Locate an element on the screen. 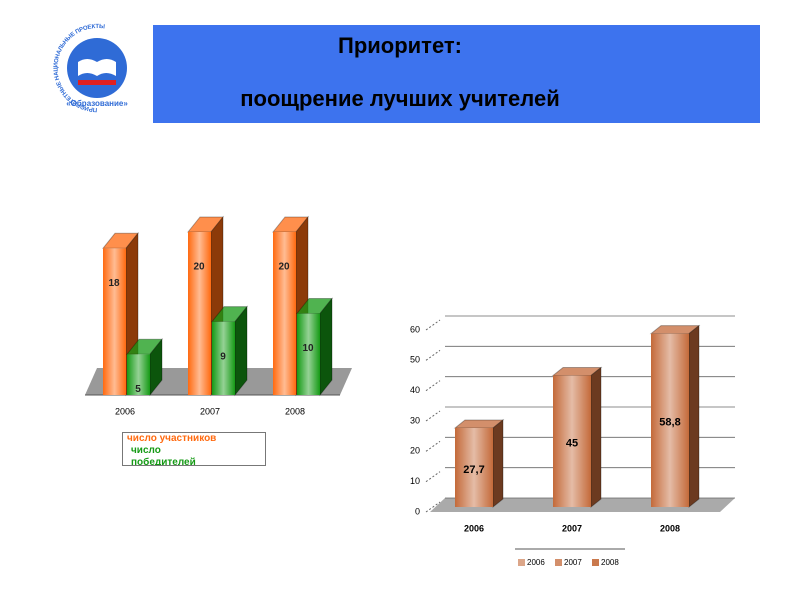 This screenshot has height=600, width=800. y-tick-label: 40 is located at coordinates (415, 390).